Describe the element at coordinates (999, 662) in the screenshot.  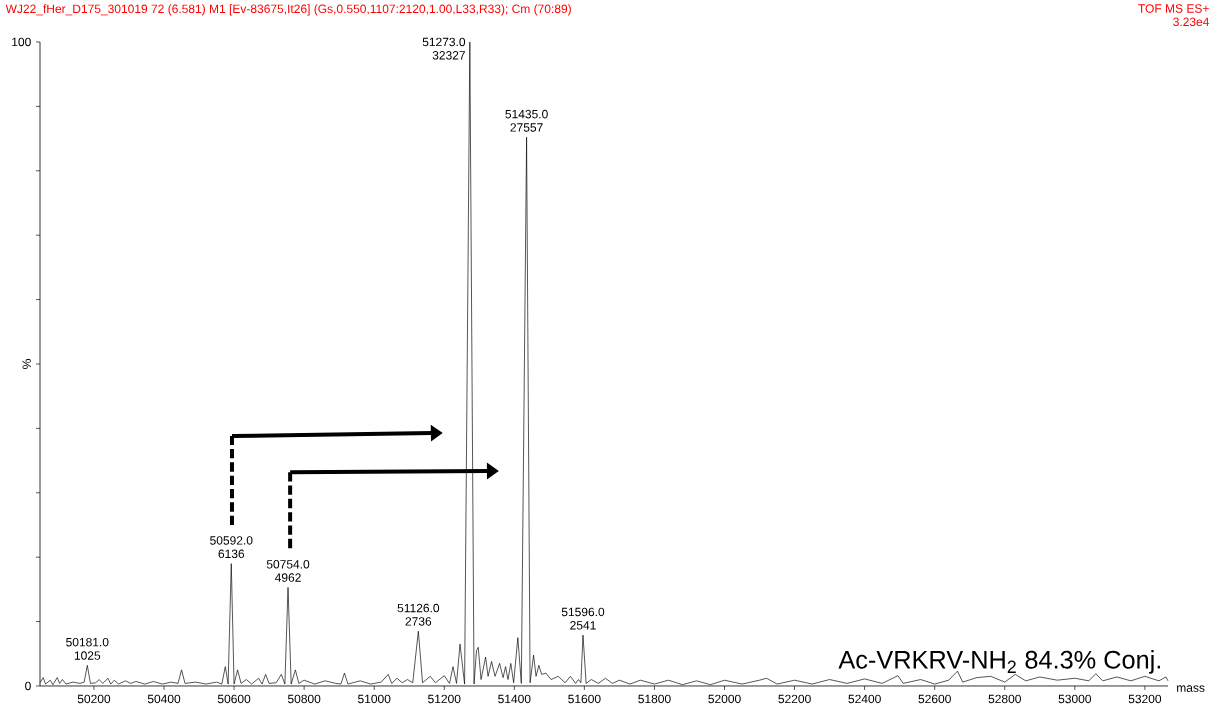
I see `annotation: Ac-VRKRV-NH$_{2}$ 84.3% Conj.` at that location.